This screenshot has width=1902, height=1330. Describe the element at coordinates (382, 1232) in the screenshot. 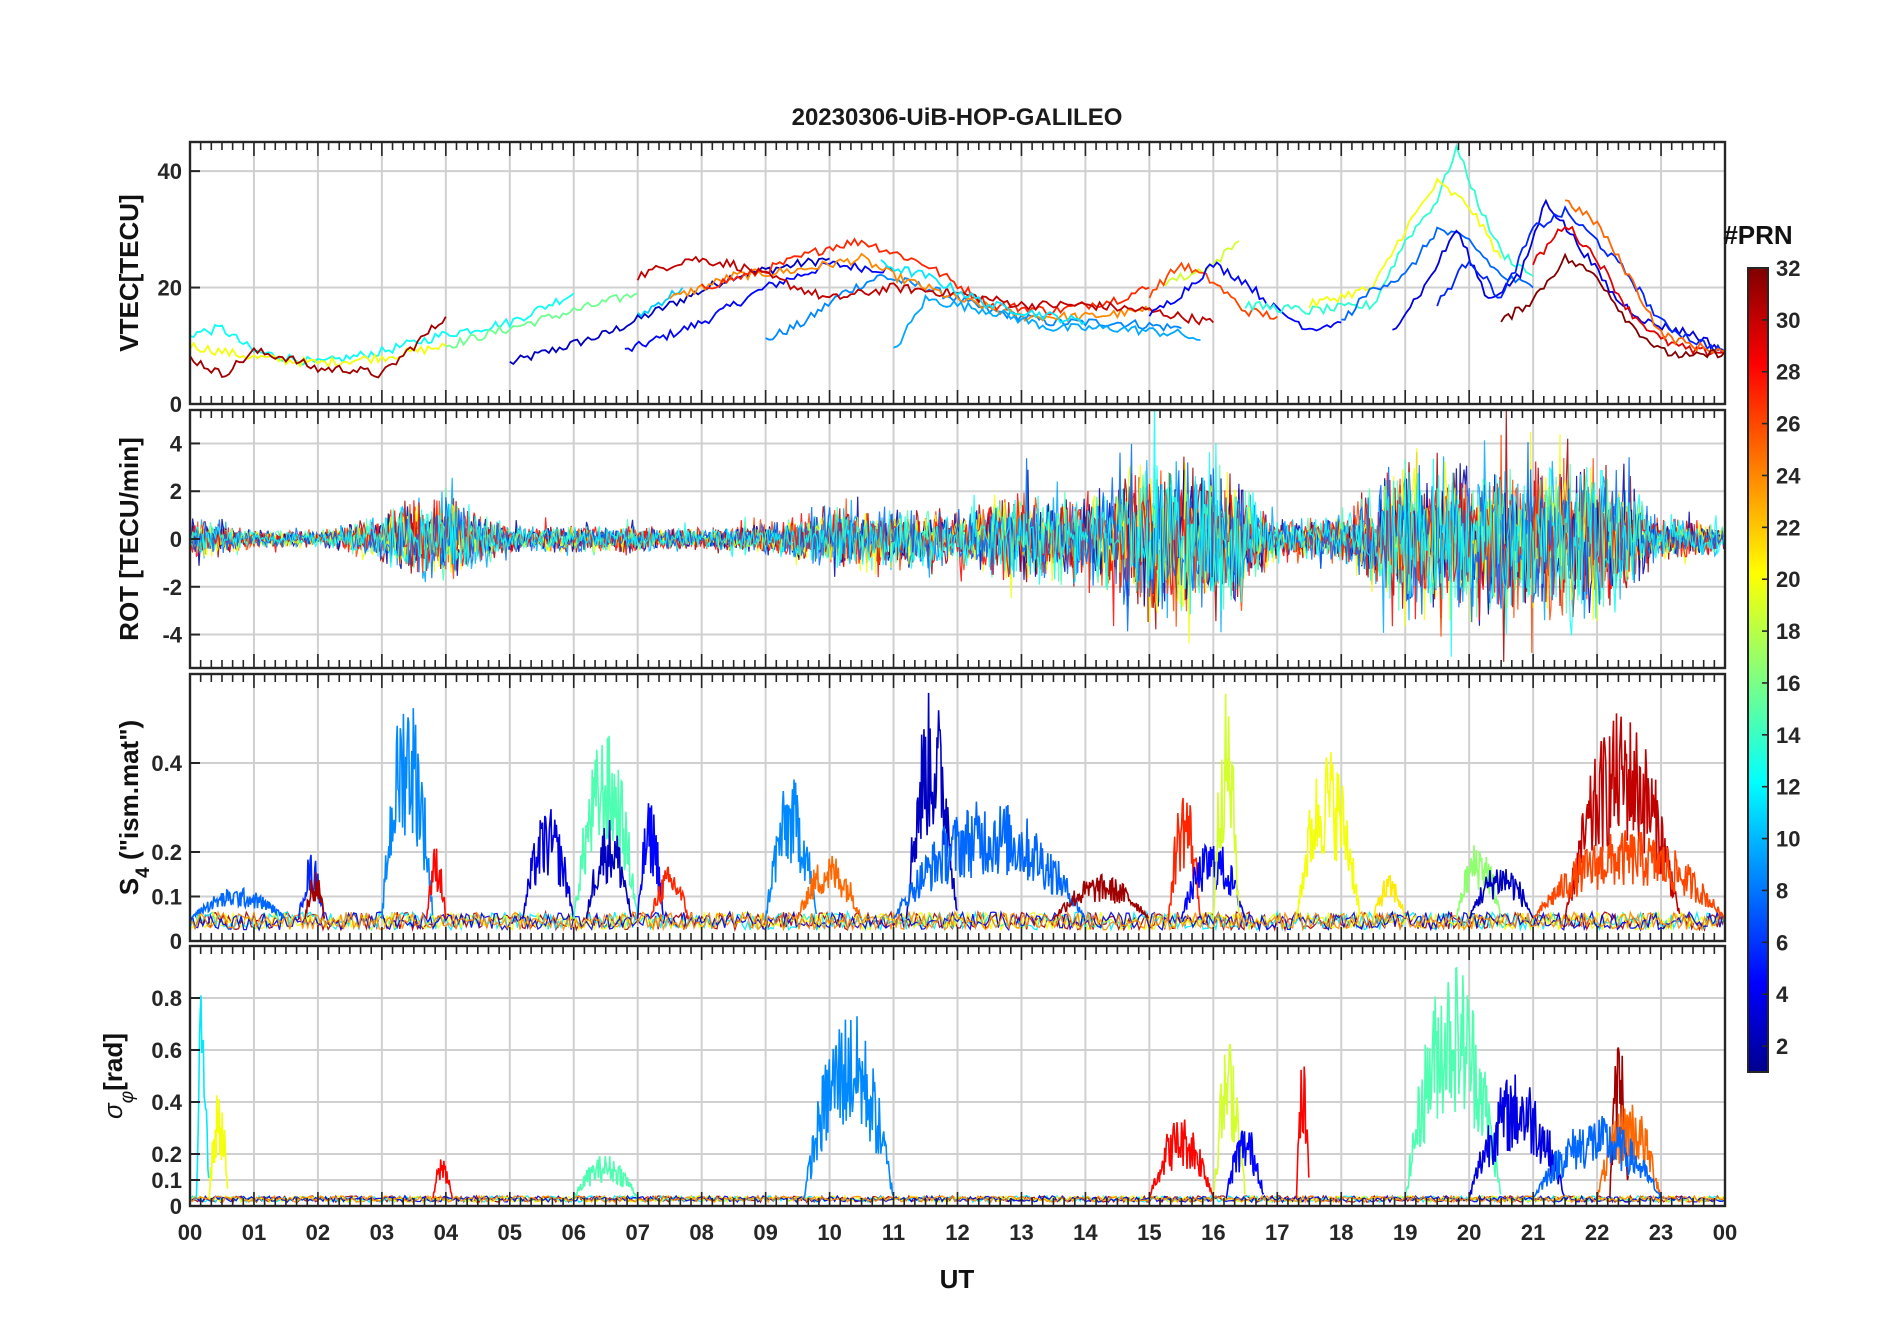

I see `x-tick-label: 03` at that location.